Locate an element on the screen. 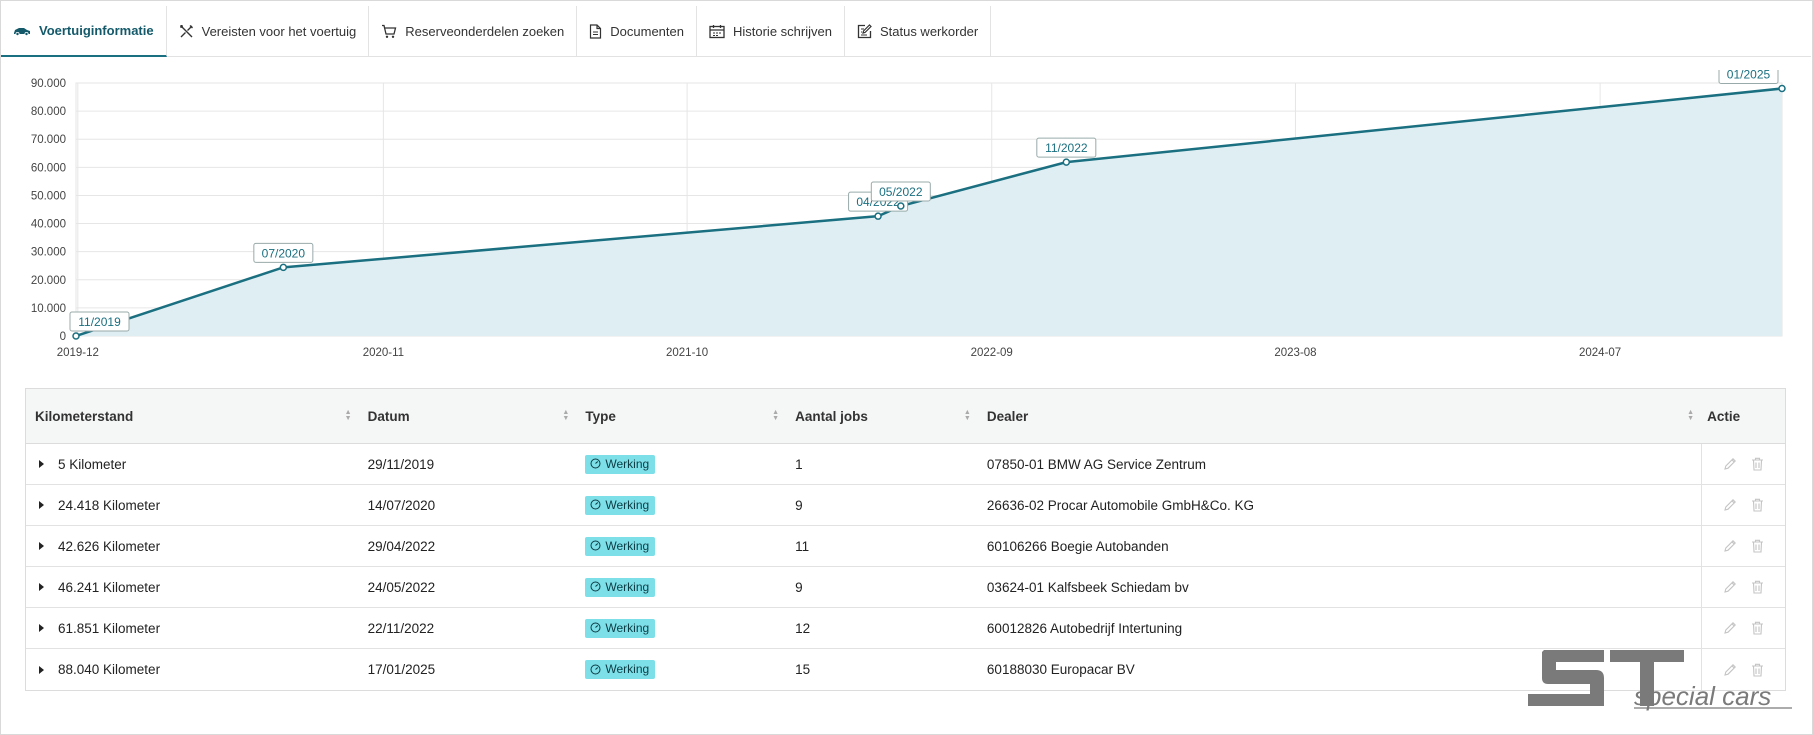 The width and height of the screenshot is (1813, 735). cell-dealer: 07850-01 BMW AG Service Zentrum is located at coordinates (1339, 464).